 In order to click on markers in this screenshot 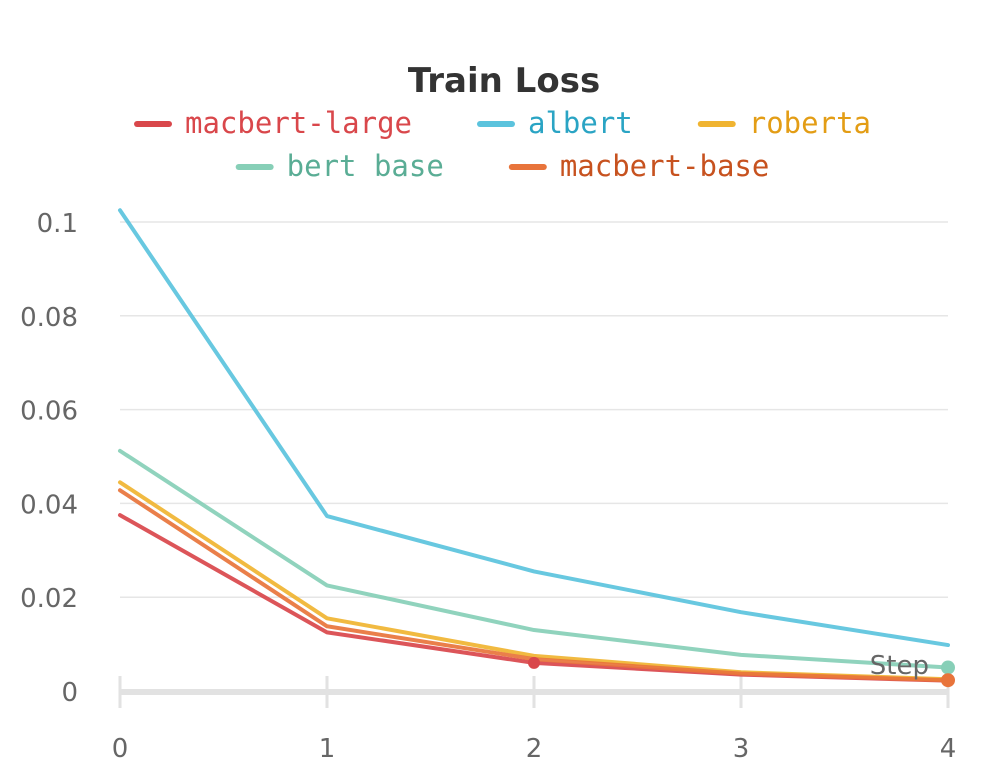, I will do `click(741, 672)`.